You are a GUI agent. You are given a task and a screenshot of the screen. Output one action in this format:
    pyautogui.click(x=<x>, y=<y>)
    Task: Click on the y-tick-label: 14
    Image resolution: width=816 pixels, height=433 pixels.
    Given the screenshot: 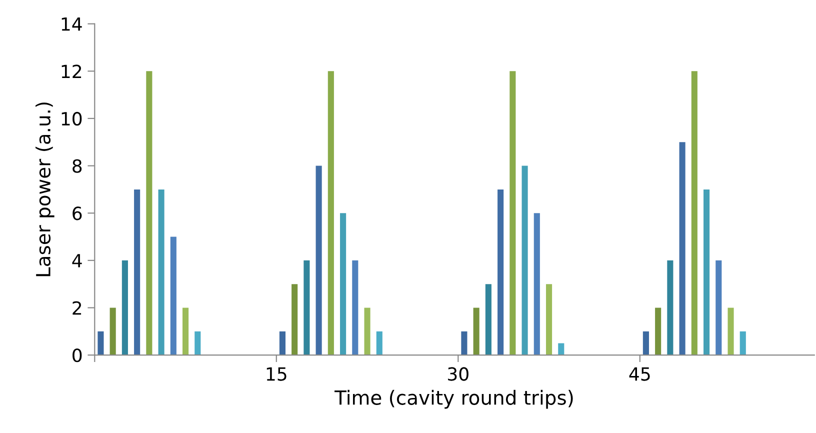 What is the action you would take?
    pyautogui.click(x=72, y=24)
    